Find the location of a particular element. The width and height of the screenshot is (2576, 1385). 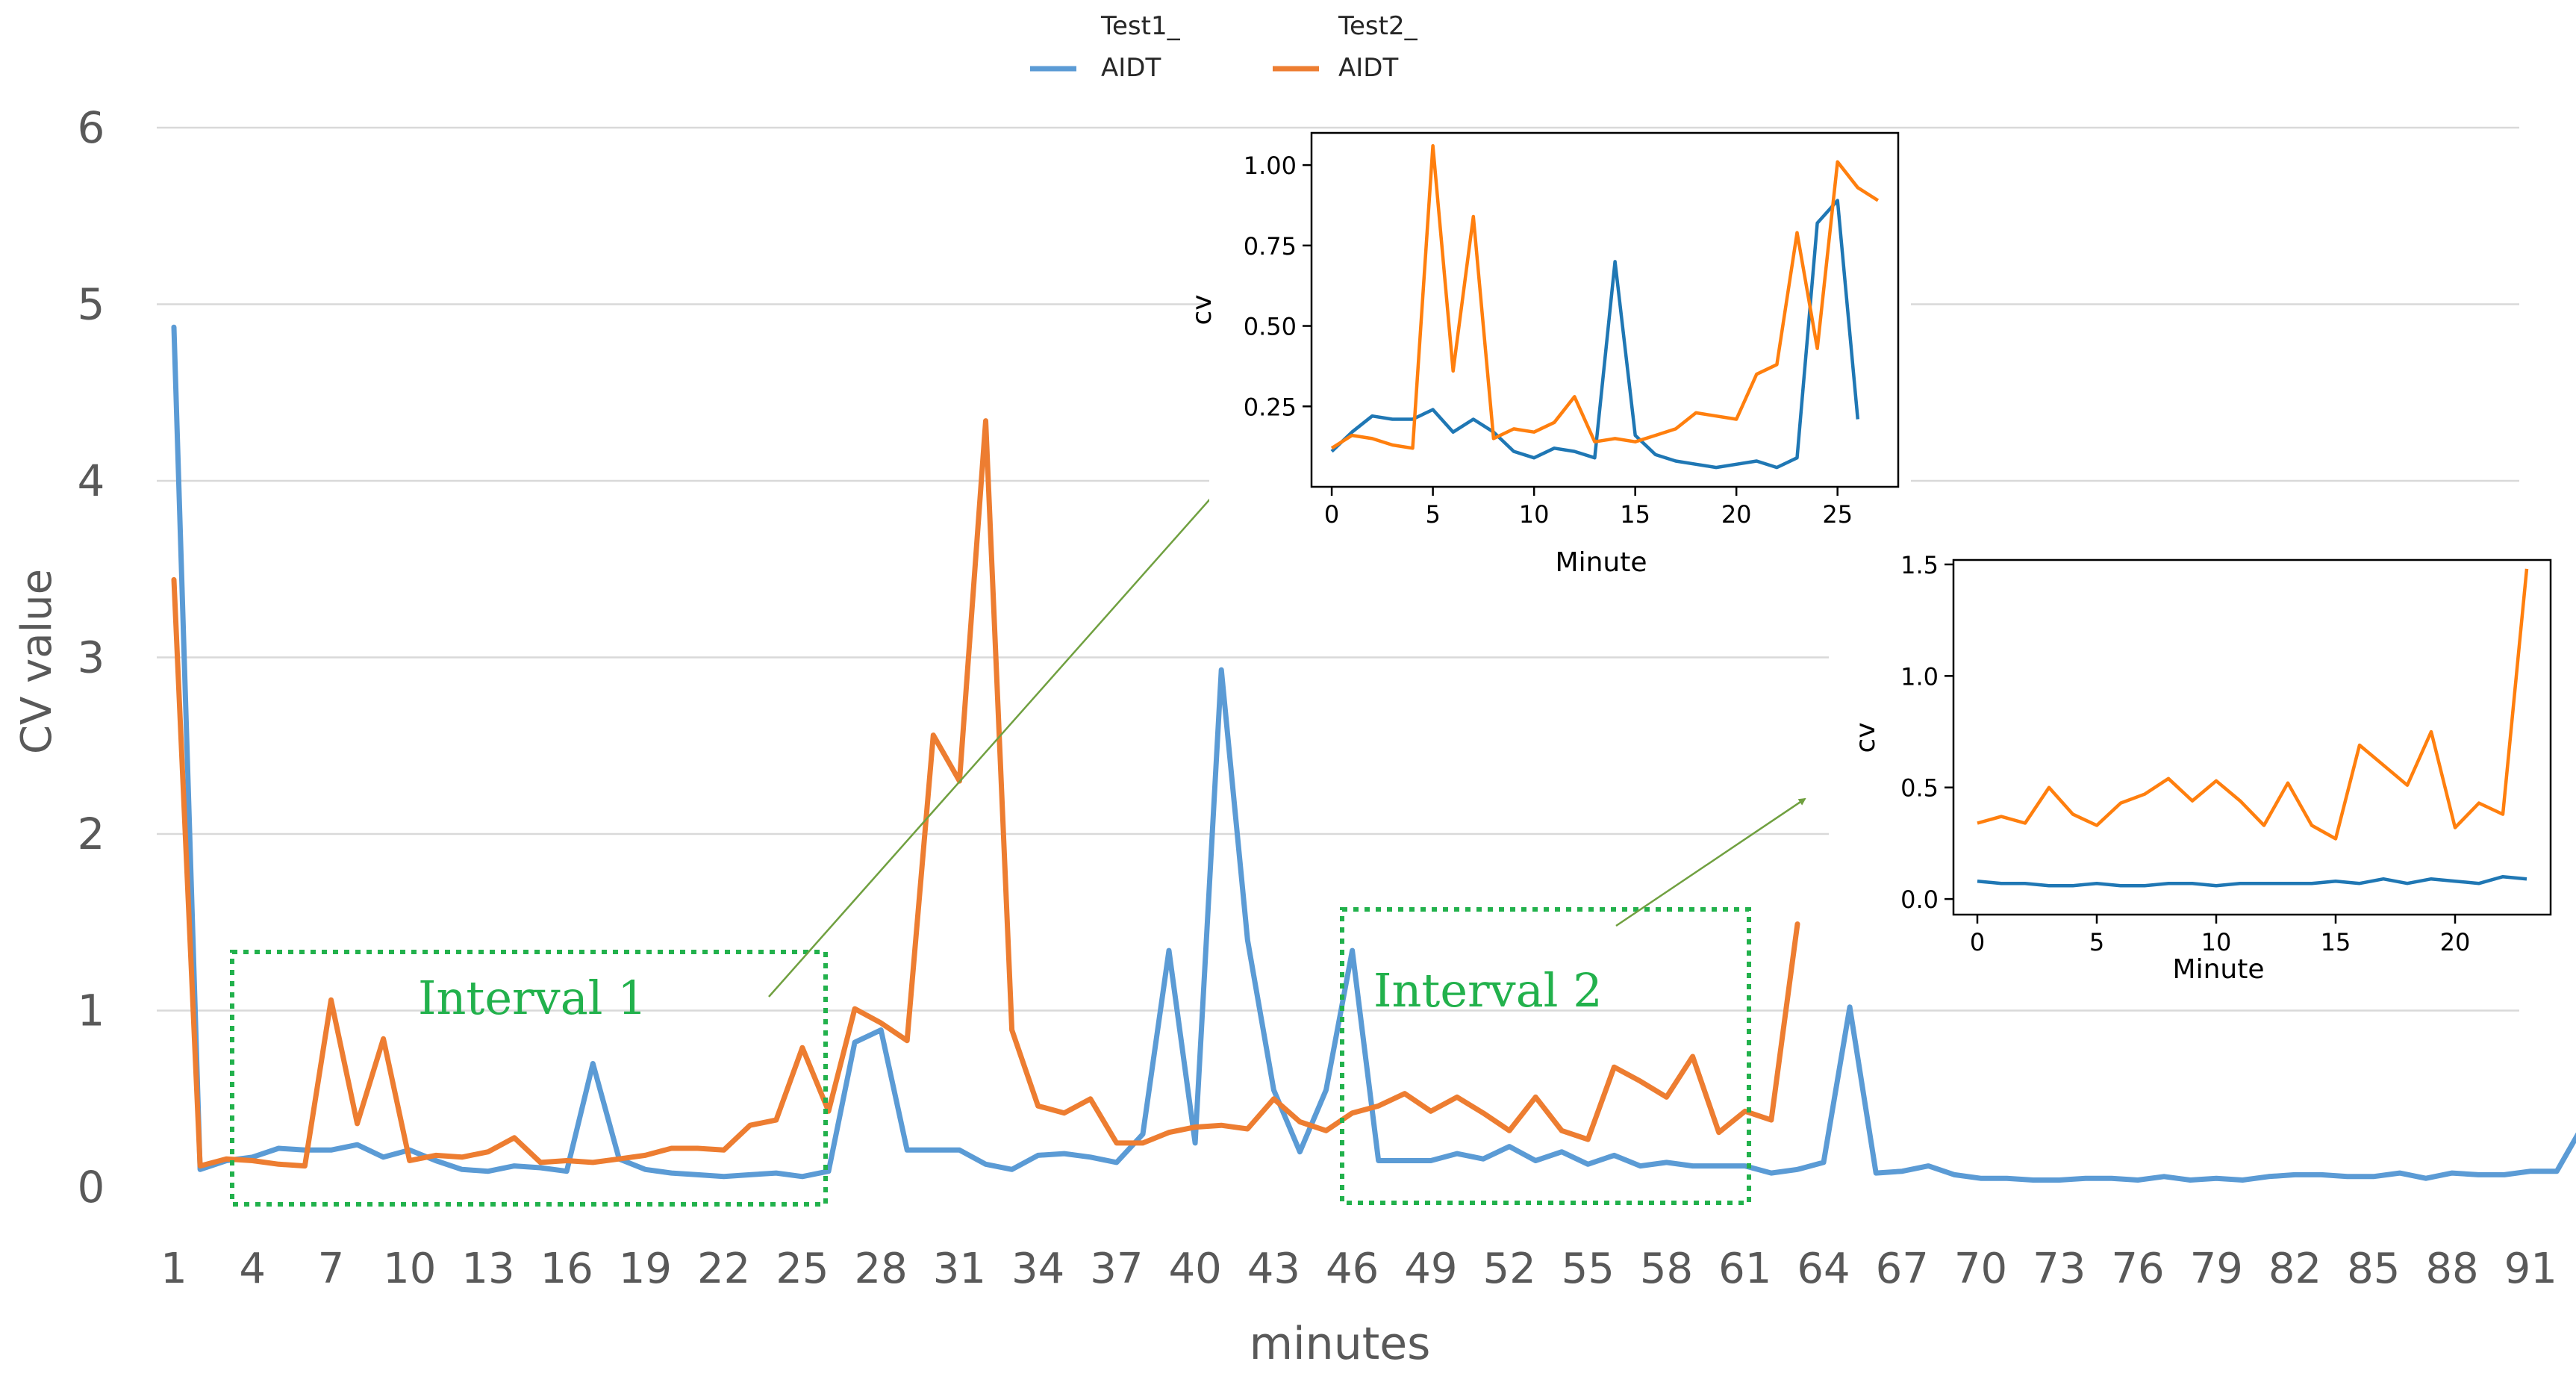

x-tick-91: 91 is located at coordinates (2530, 1269).